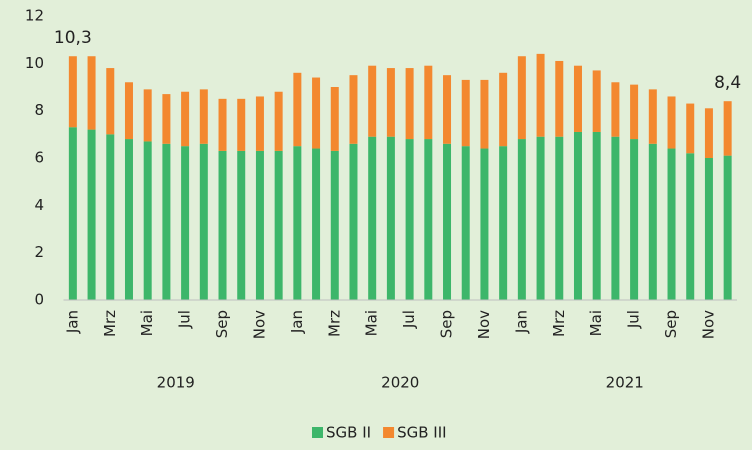 The height and width of the screenshot is (450, 752). What do you see at coordinates (39, 300) in the screenshot?
I see `y-tick-label: 0` at bounding box center [39, 300].